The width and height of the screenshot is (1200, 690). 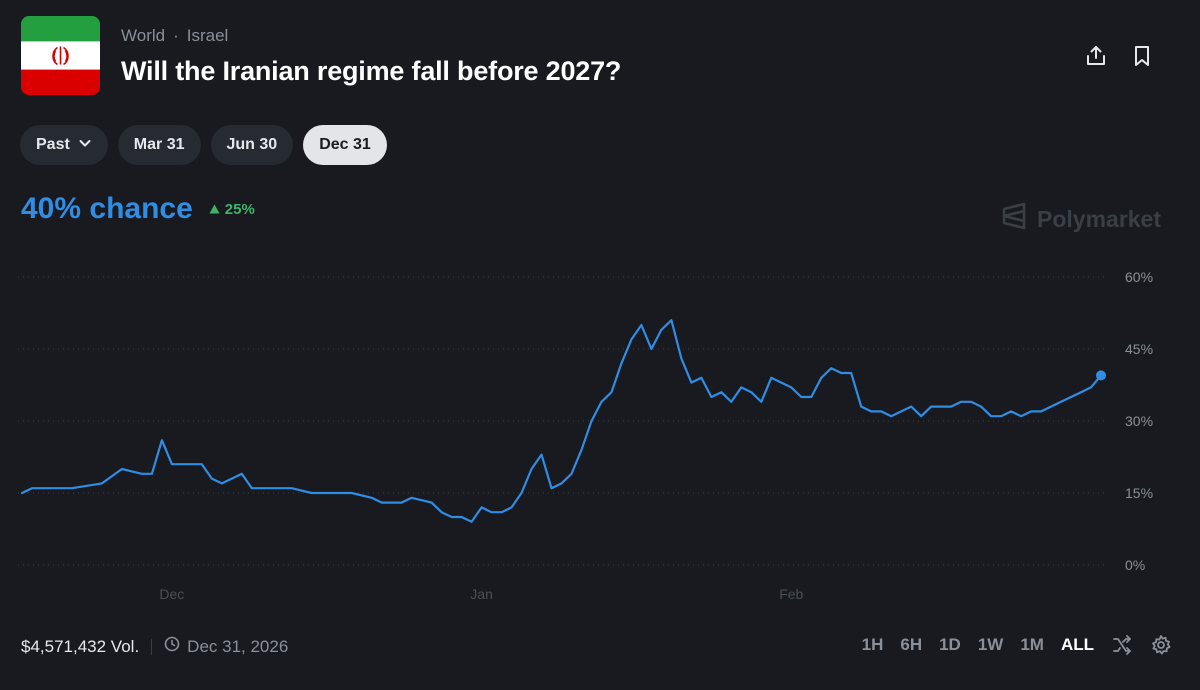 What do you see at coordinates (481, 594) in the screenshot?
I see `x-tick-label: Jan` at bounding box center [481, 594].